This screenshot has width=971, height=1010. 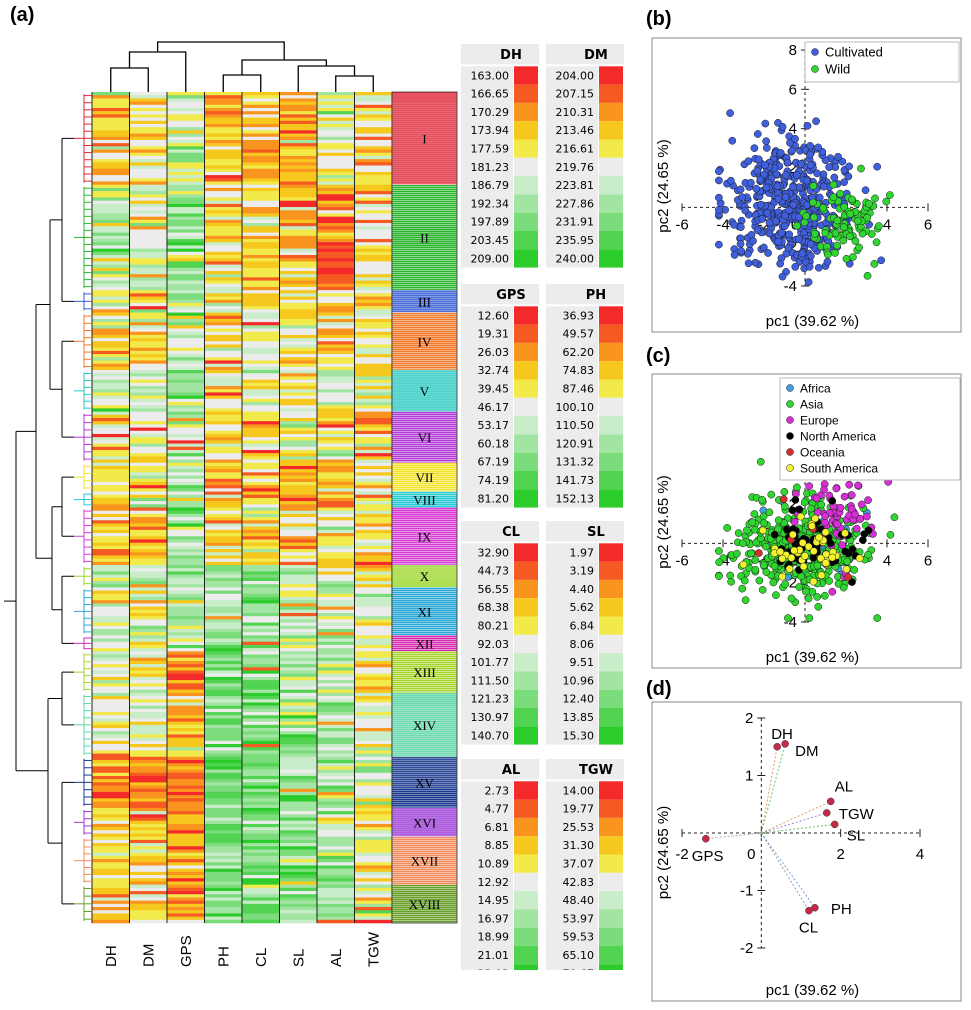 What do you see at coordinates (579, 968) in the screenshot?
I see `legend-value: 70.67` at bounding box center [579, 968].